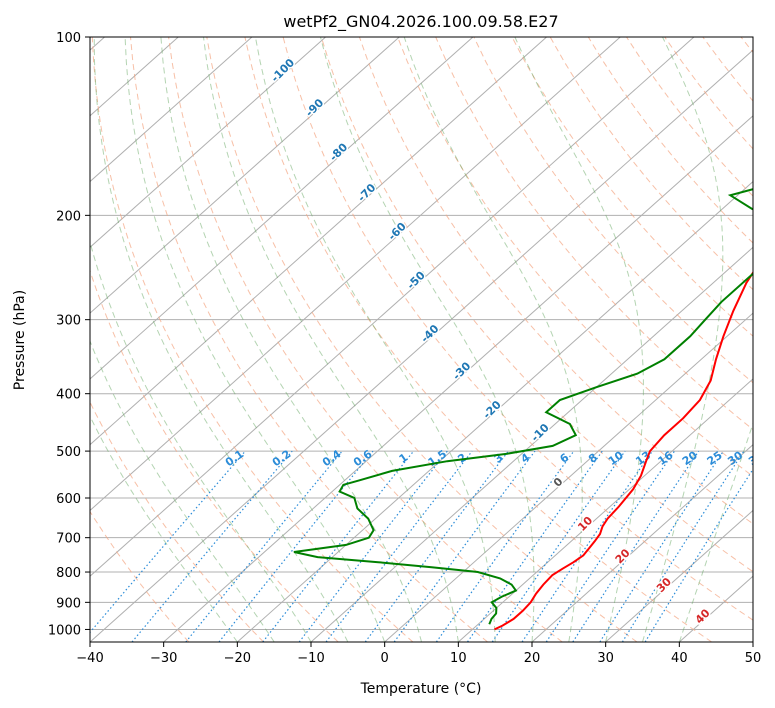  Describe the element at coordinates (68, 395) in the screenshot. I see `y-tick-label: 400` at that location.